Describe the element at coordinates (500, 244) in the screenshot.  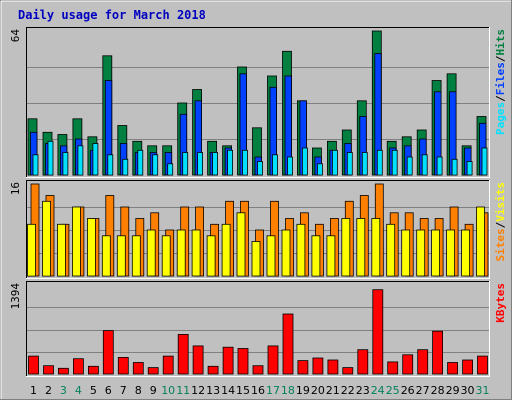
I see `legend-part: Sites` at that location.